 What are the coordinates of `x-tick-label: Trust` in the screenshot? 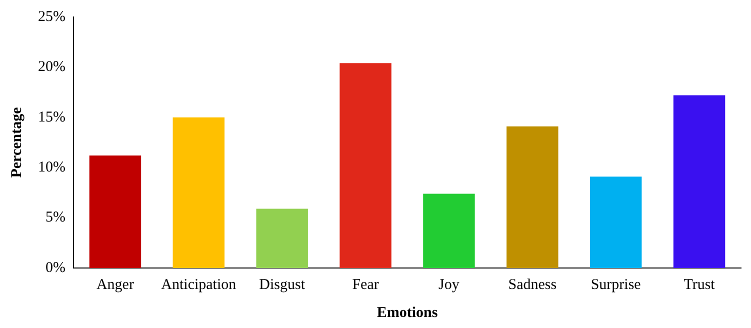 It's located at (700, 284).